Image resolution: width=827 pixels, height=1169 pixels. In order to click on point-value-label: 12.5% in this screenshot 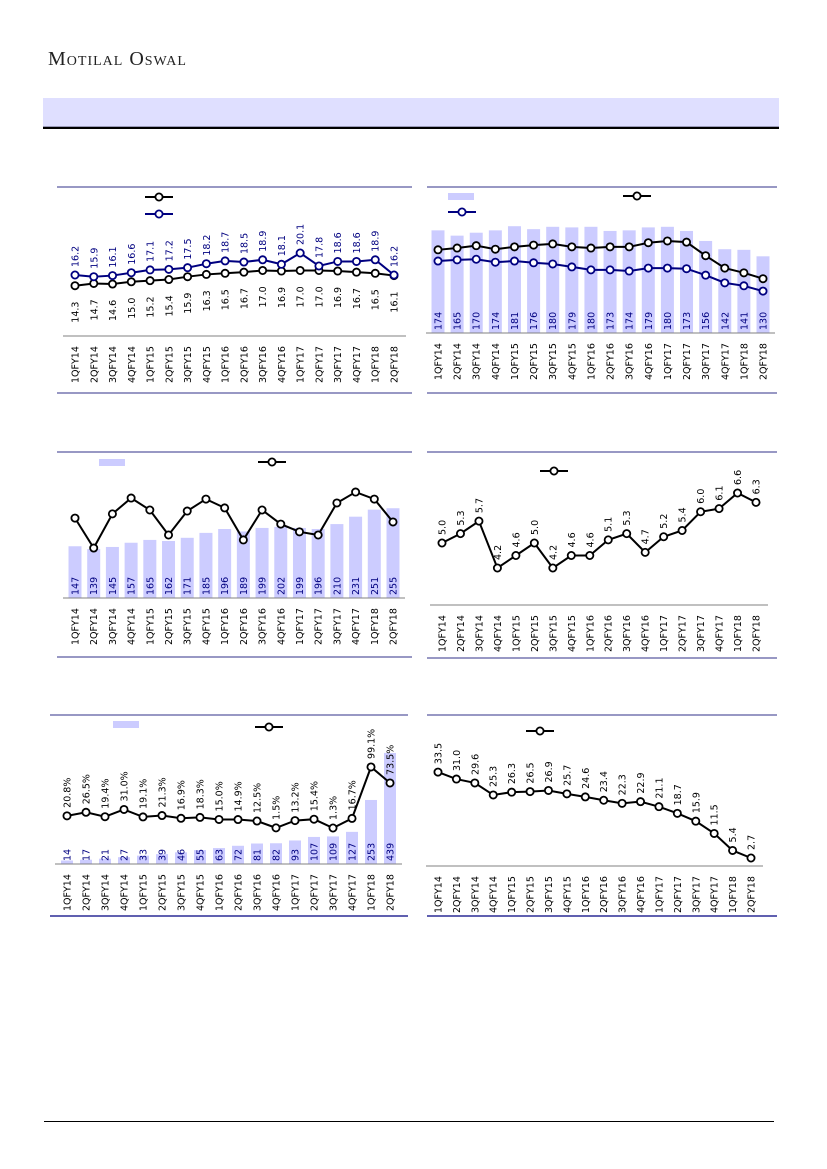, I will do `click(258, 798)`.